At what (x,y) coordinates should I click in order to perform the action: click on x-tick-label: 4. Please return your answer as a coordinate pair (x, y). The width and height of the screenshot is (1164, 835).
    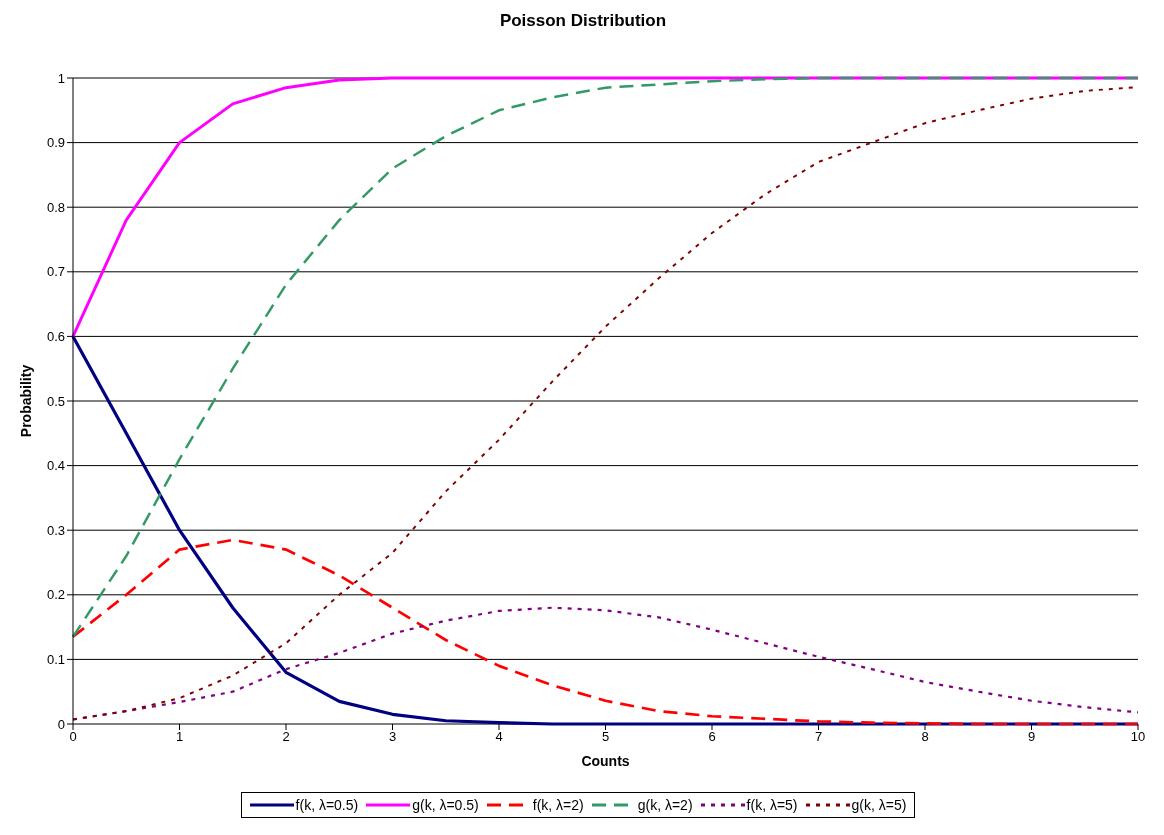
    Looking at the image, I should click on (499, 737).